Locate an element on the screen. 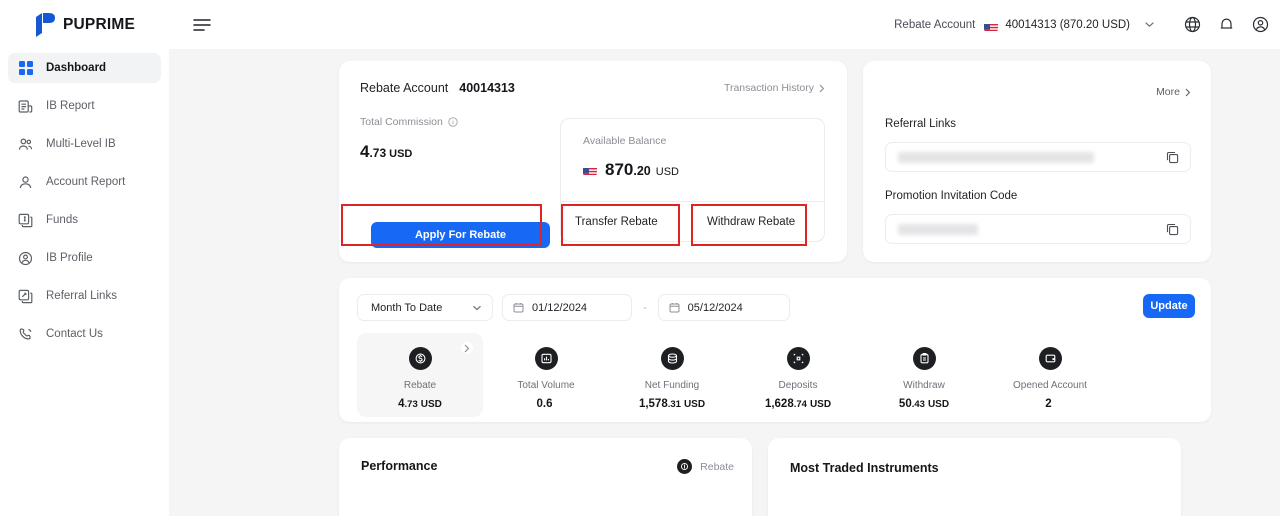 The image size is (1280, 516). total-commission-label: Total Commission is located at coordinates (401, 122).